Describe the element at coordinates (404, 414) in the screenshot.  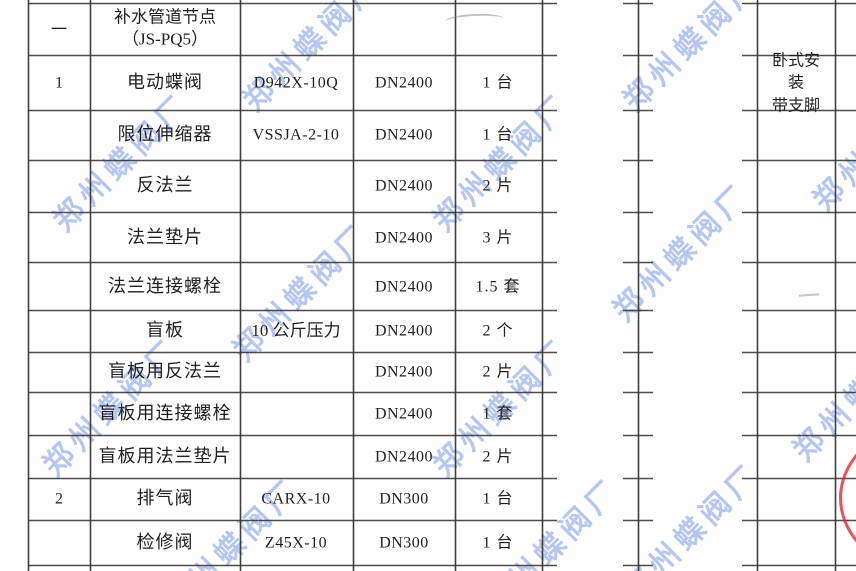
I see `row8-spec: DN2400` at that location.